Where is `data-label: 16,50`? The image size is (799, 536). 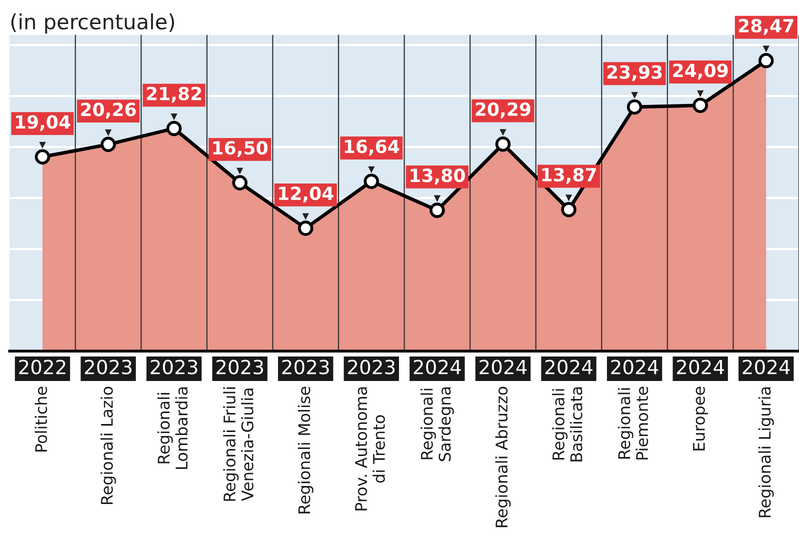 data-label: 16,50 is located at coordinates (240, 149).